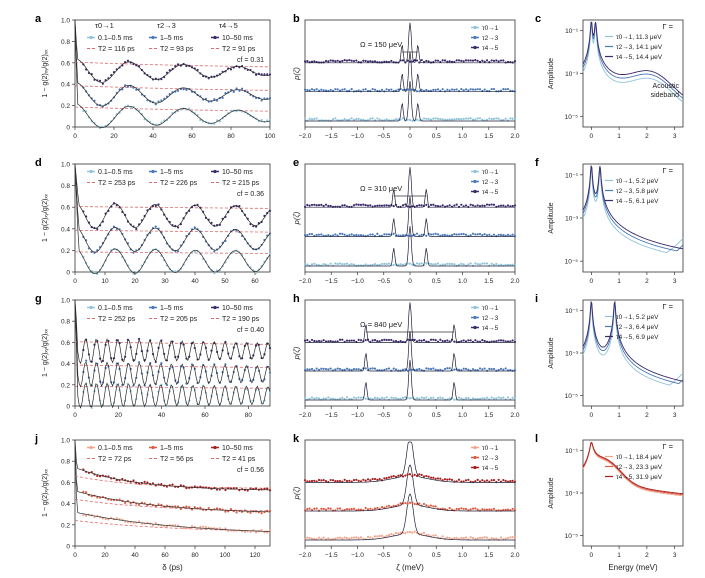 The image size is (705, 578). What do you see at coordinates (172, 465) in the screenshot?
I see `fit-curve-j` at bounding box center [172, 465].